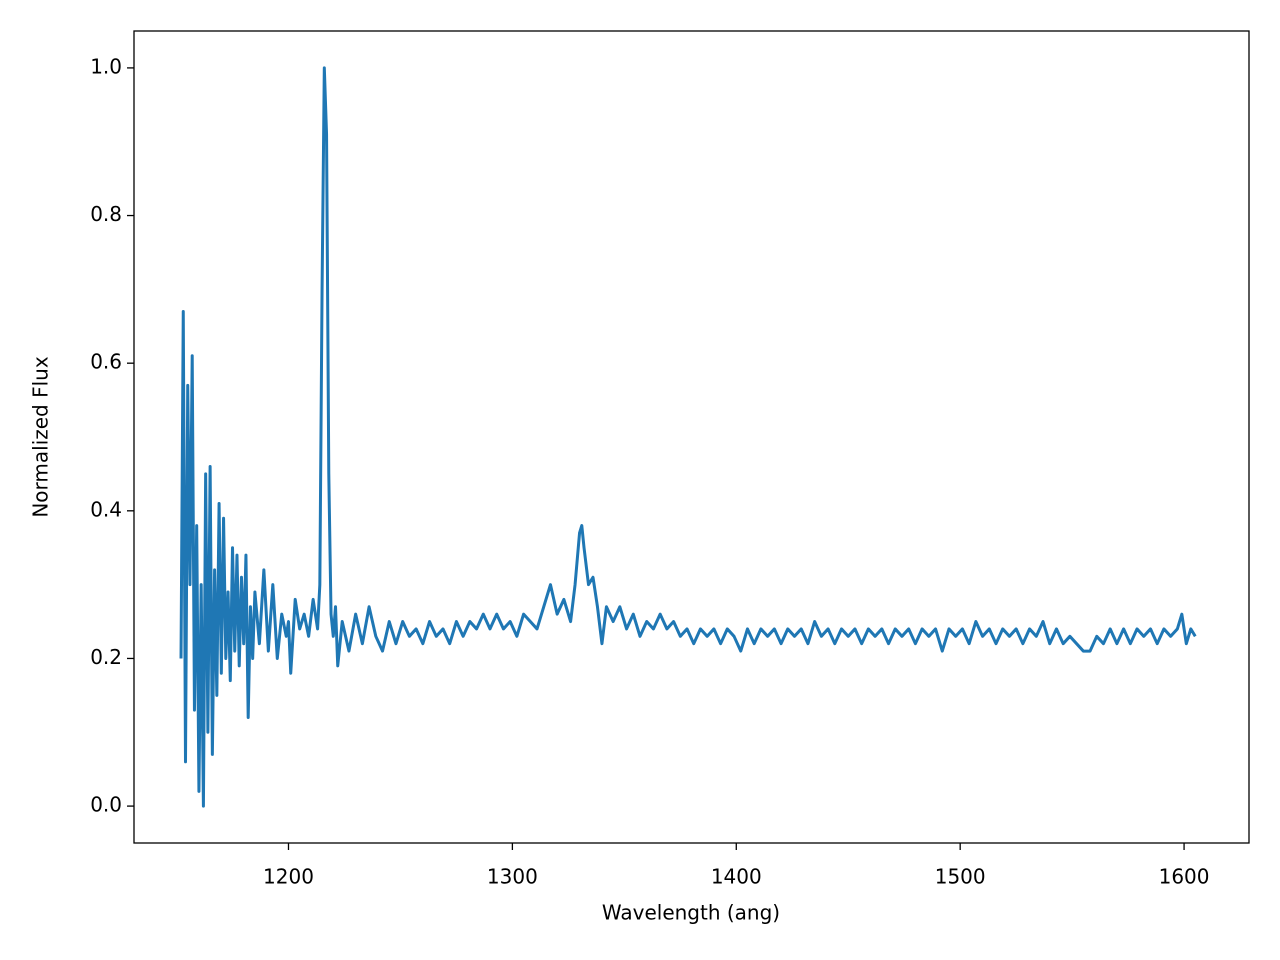 The image size is (1280, 960). I want to click on y-axis-label: Normalized Flux, so click(41, 437).